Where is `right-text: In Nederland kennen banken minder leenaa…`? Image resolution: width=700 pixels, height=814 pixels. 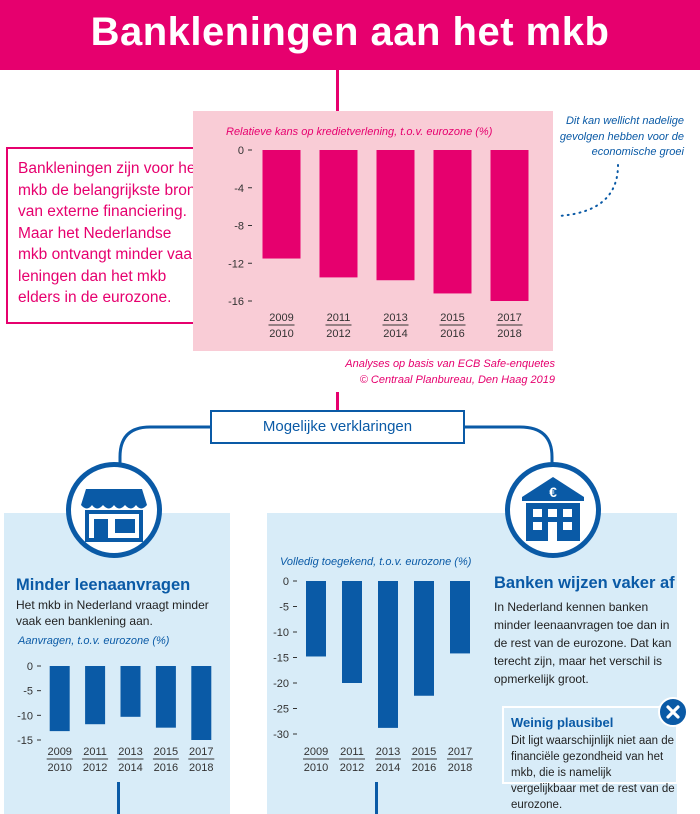
right-text: In Nederland kennen banken minder leenaa… is located at coordinates (583, 643).